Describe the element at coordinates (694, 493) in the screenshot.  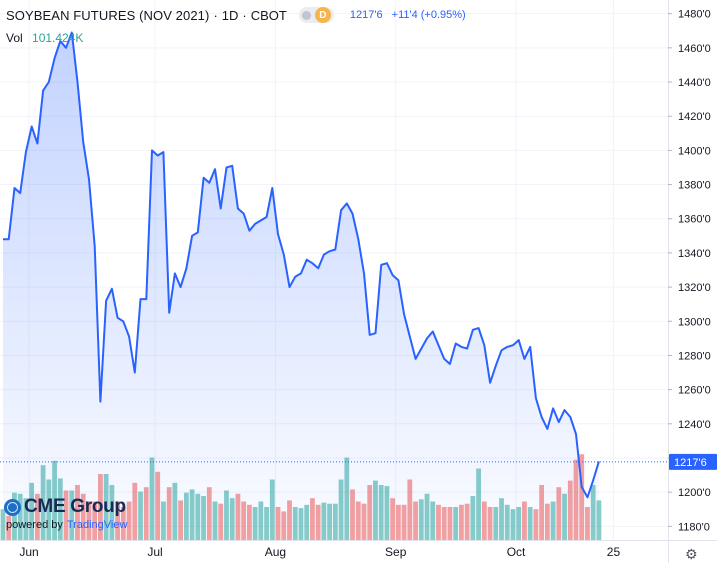
I see `y-tick-label: 1200'0` at that location.